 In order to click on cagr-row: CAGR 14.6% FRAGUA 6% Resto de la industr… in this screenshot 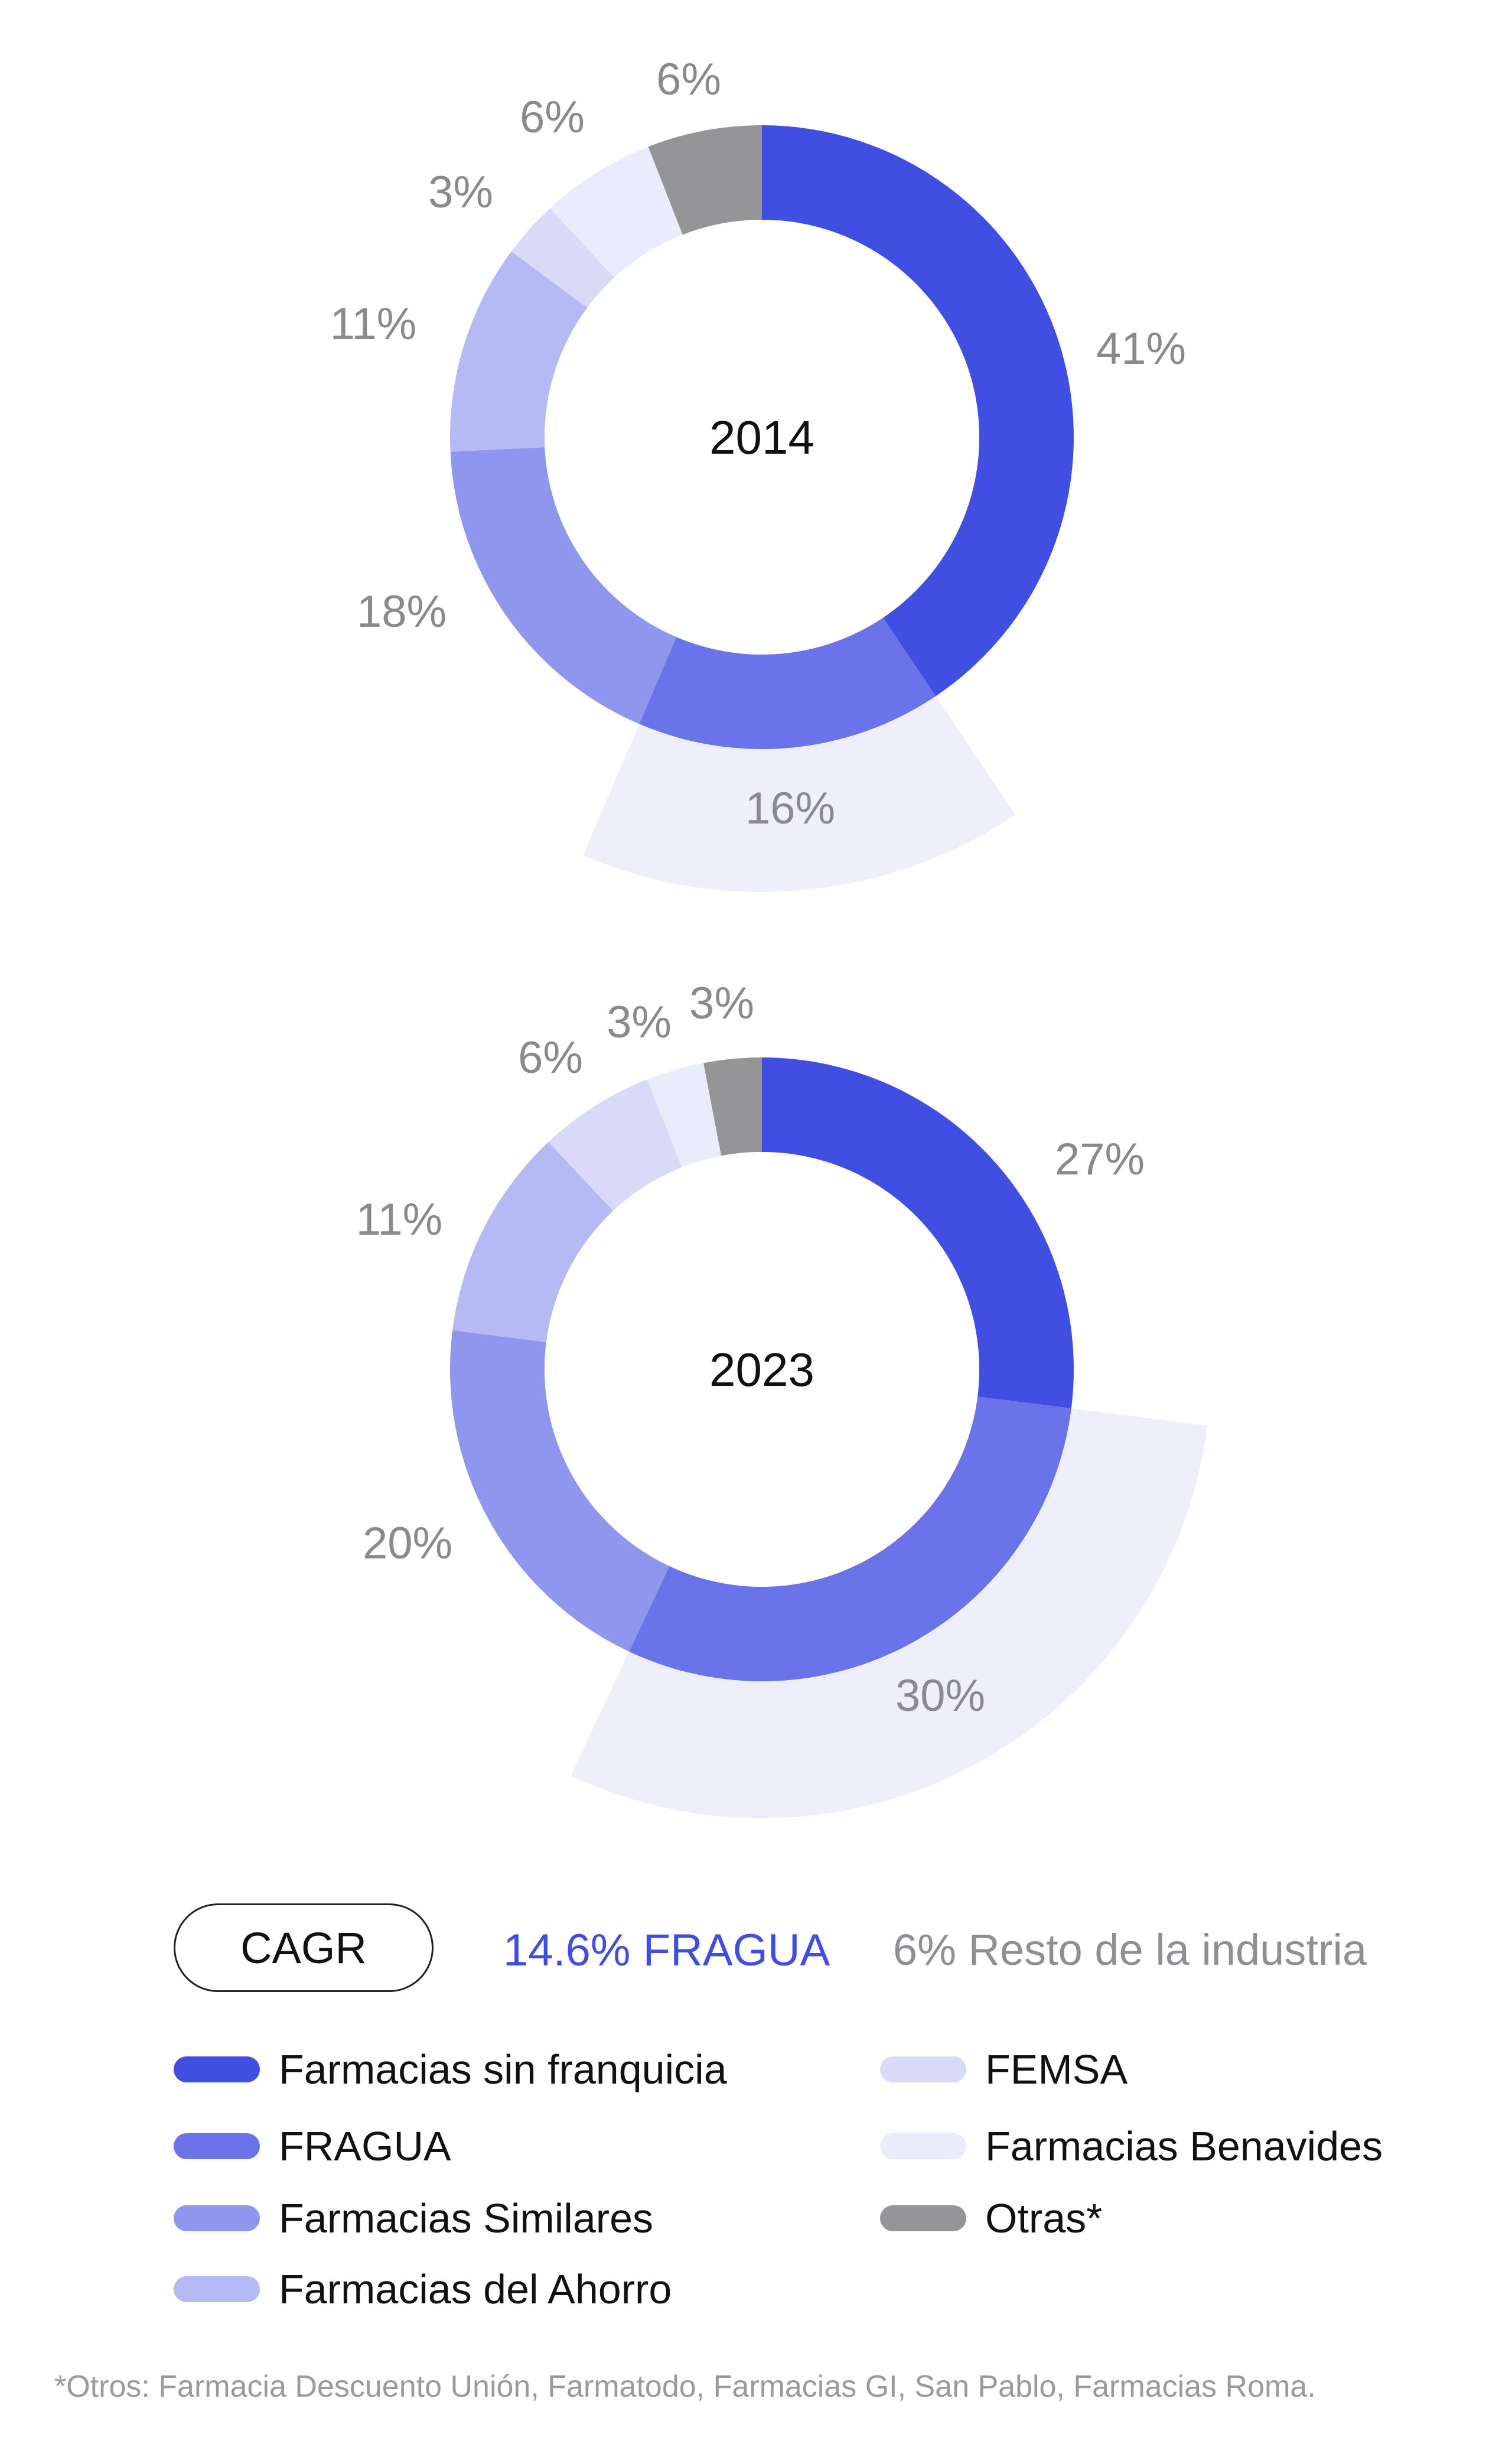, I will do `click(756, 1949)`.